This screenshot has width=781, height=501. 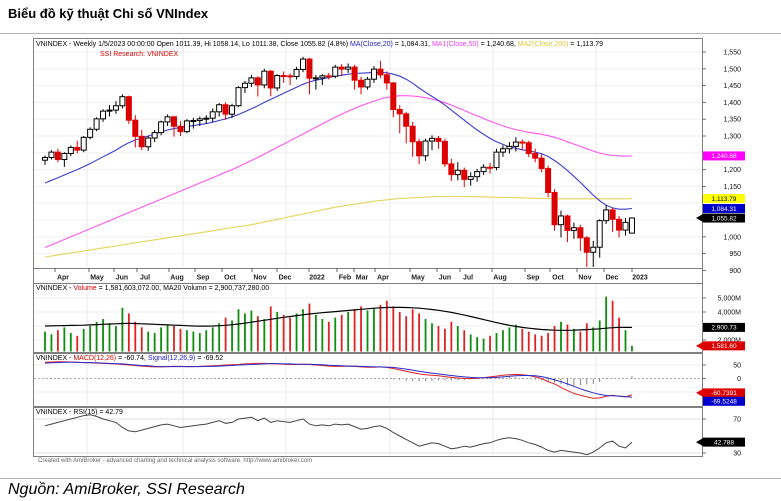 I want to click on macd-mid: = -60.74,, so click(x=132, y=358).